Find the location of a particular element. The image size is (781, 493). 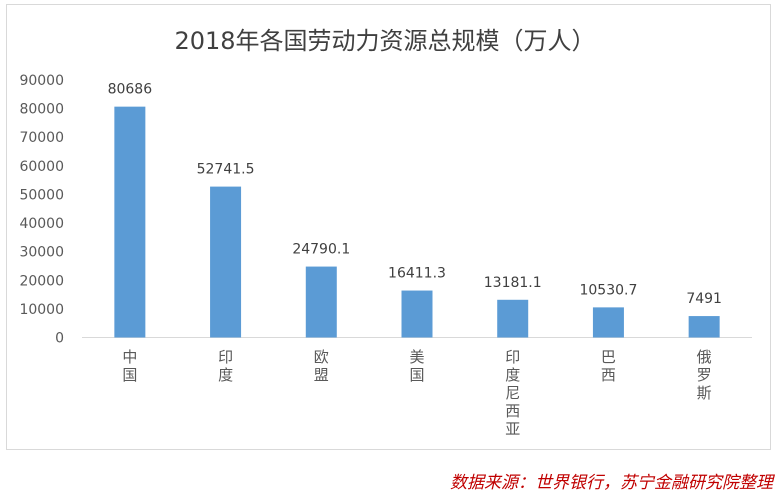

y-tick-label: 80000 is located at coordinates (41, 110).